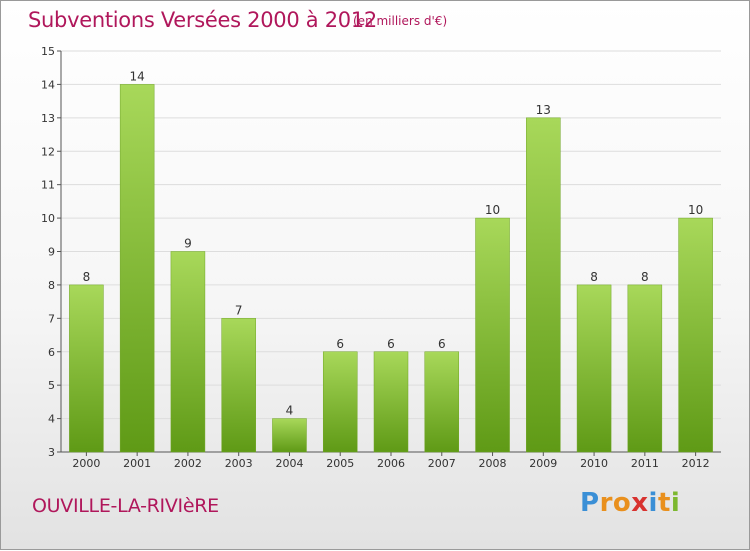 The width and height of the screenshot is (750, 551). What do you see at coordinates (48, 118) in the screenshot?
I see `y-tick-label: 13` at bounding box center [48, 118].